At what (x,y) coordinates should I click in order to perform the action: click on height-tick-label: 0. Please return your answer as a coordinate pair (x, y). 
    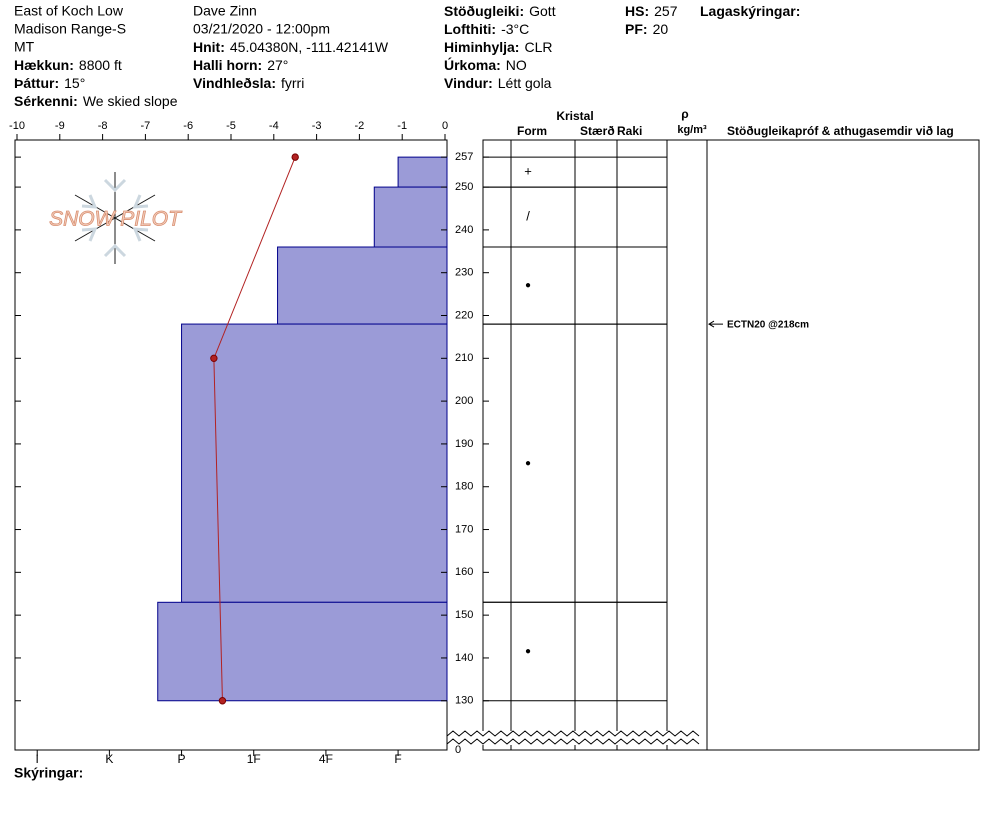
    Looking at the image, I should click on (458, 750).